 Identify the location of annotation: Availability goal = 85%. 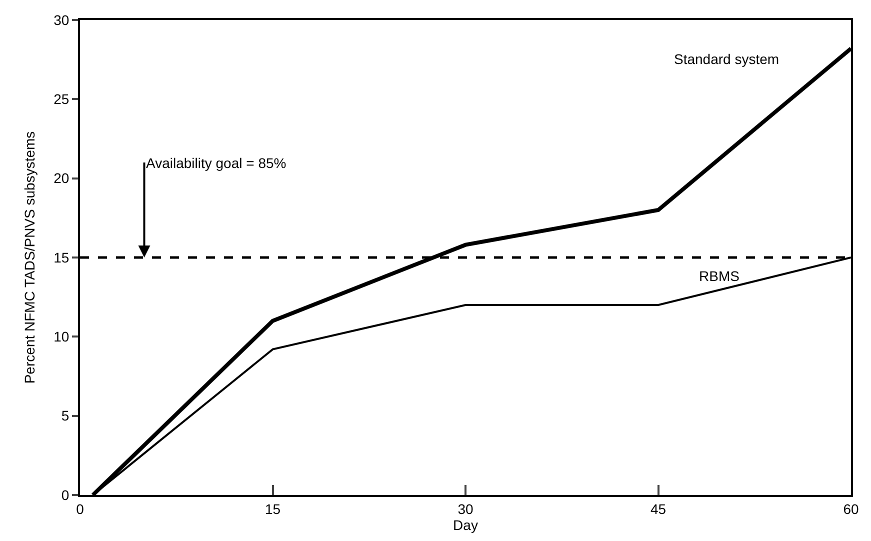
(216, 163).